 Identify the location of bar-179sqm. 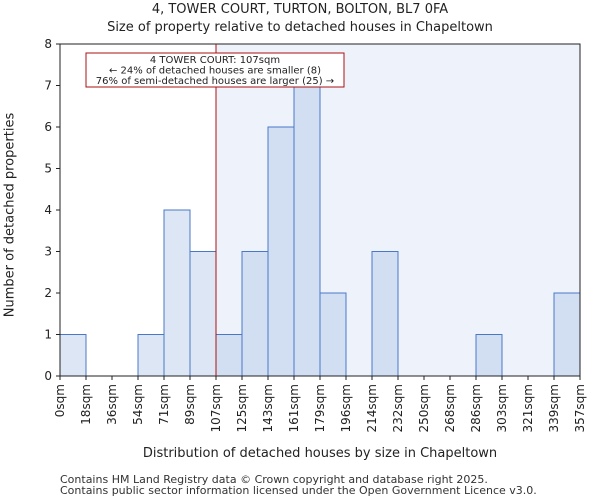
(333, 334).